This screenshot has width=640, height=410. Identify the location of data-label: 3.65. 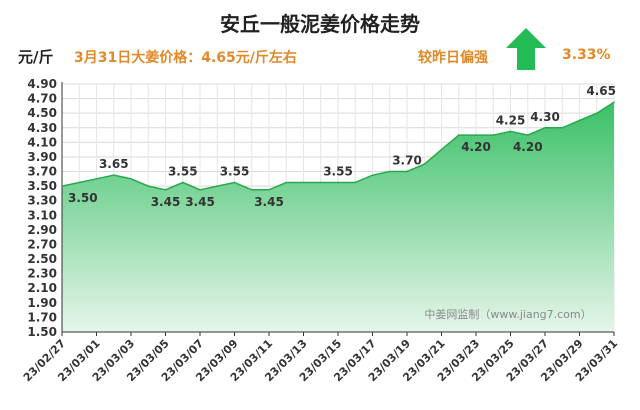
(114, 164).